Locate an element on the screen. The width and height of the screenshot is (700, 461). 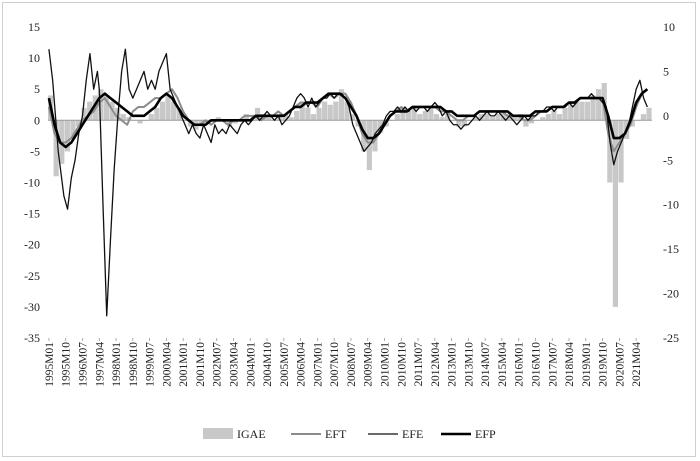
x-tick-label: 2003M04 is located at coordinates (234, 364).